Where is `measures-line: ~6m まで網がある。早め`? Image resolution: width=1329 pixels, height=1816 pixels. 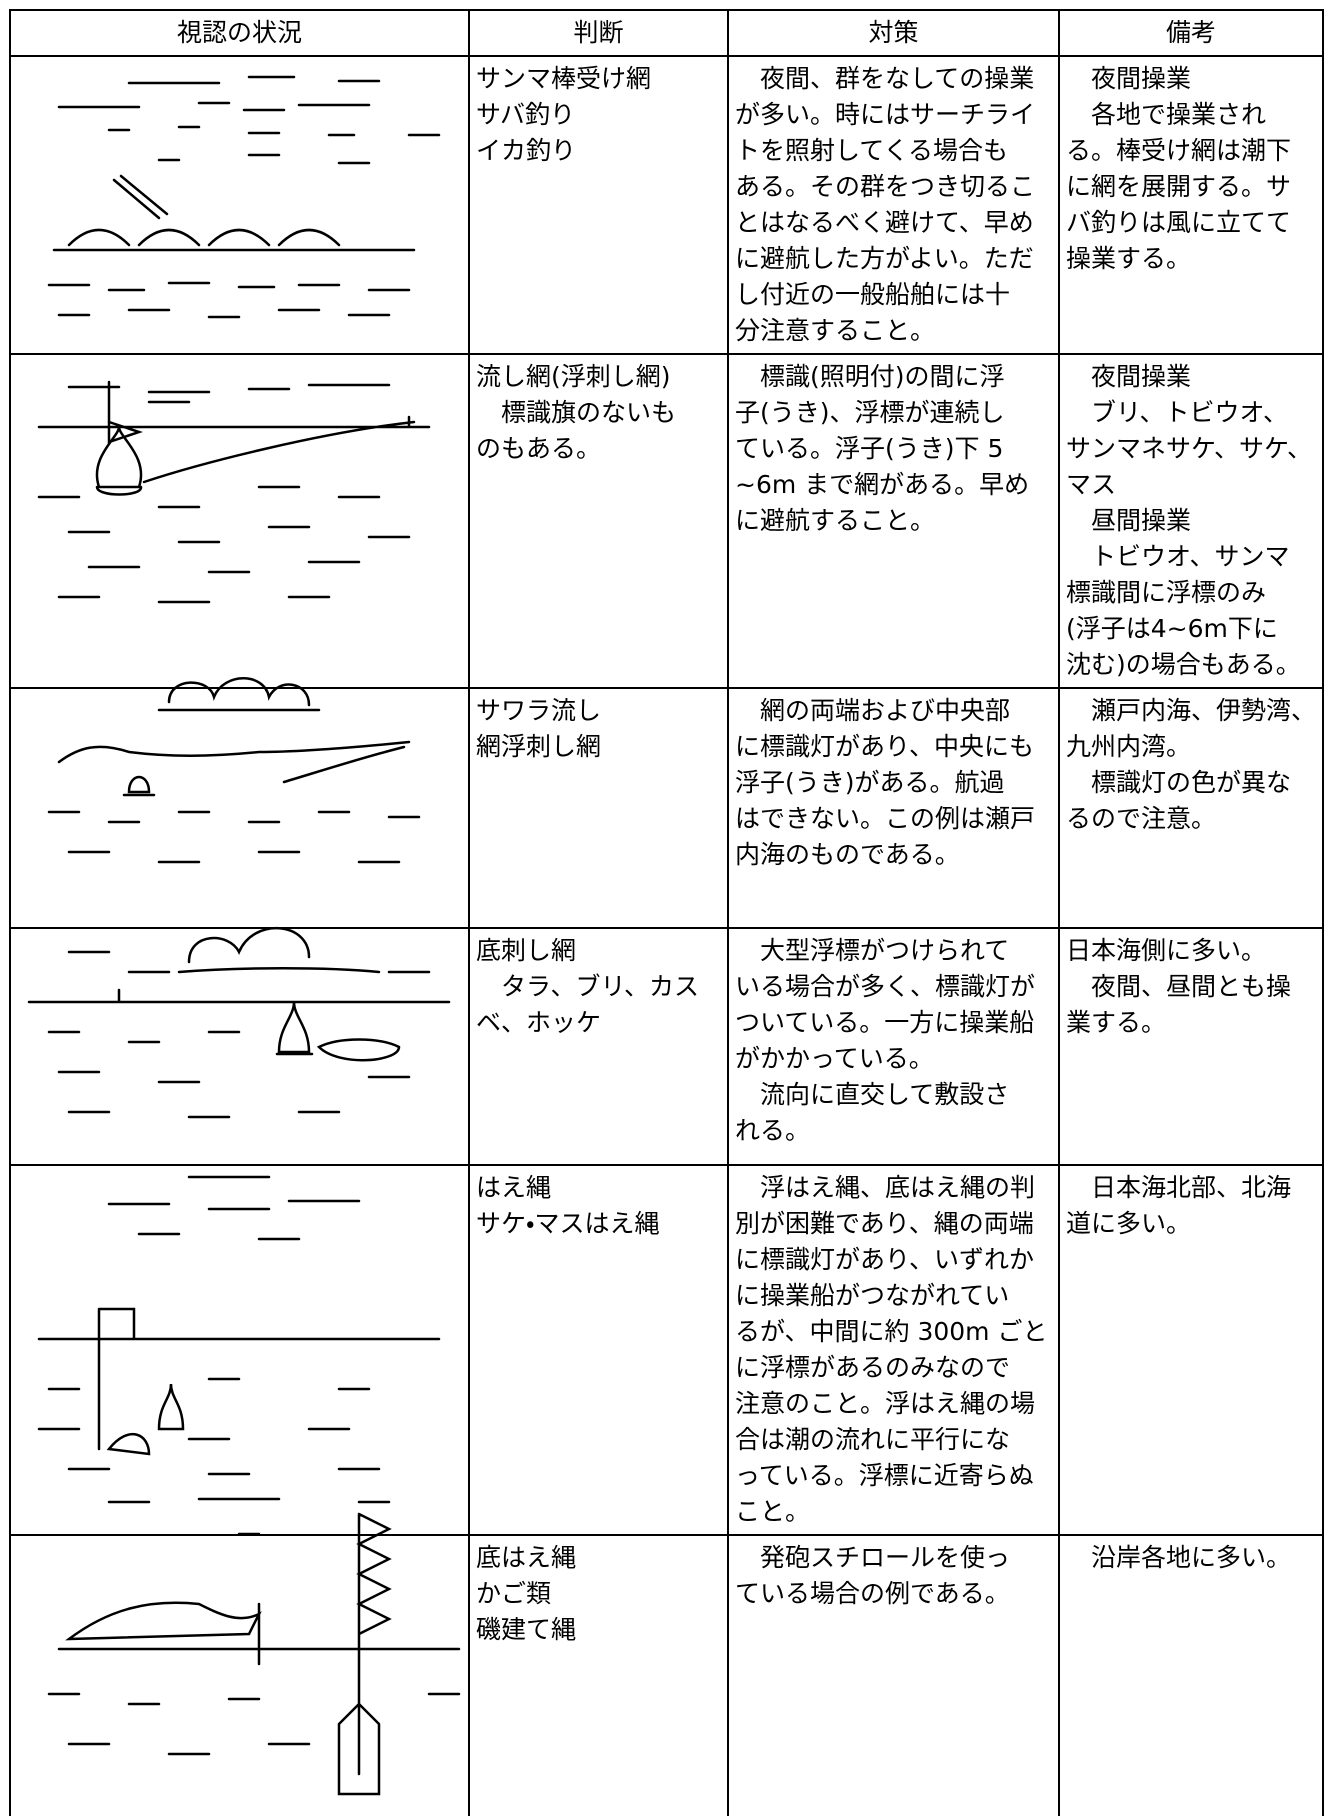
measures-line: ~6m まで網がある。早め is located at coordinates (882, 484).